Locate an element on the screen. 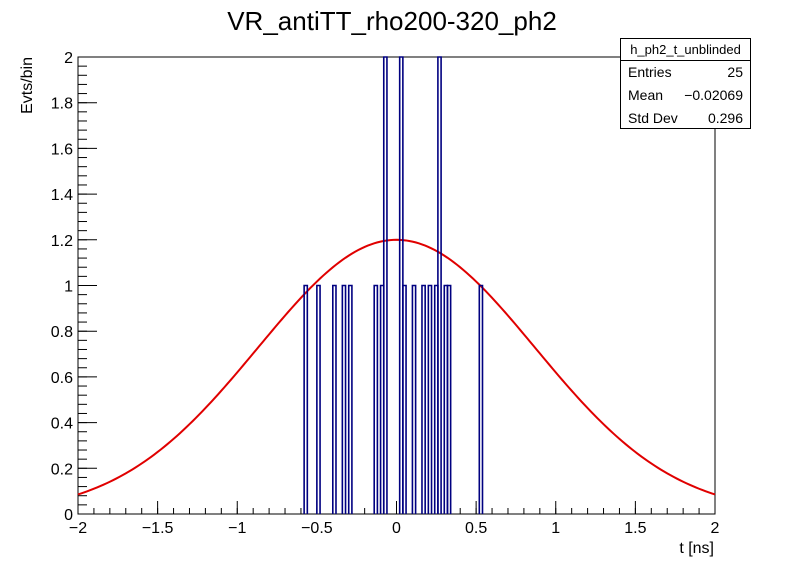 The height and width of the screenshot is (572, 796). y-tick-label: 1.8 is located at coordinates (62, 104).